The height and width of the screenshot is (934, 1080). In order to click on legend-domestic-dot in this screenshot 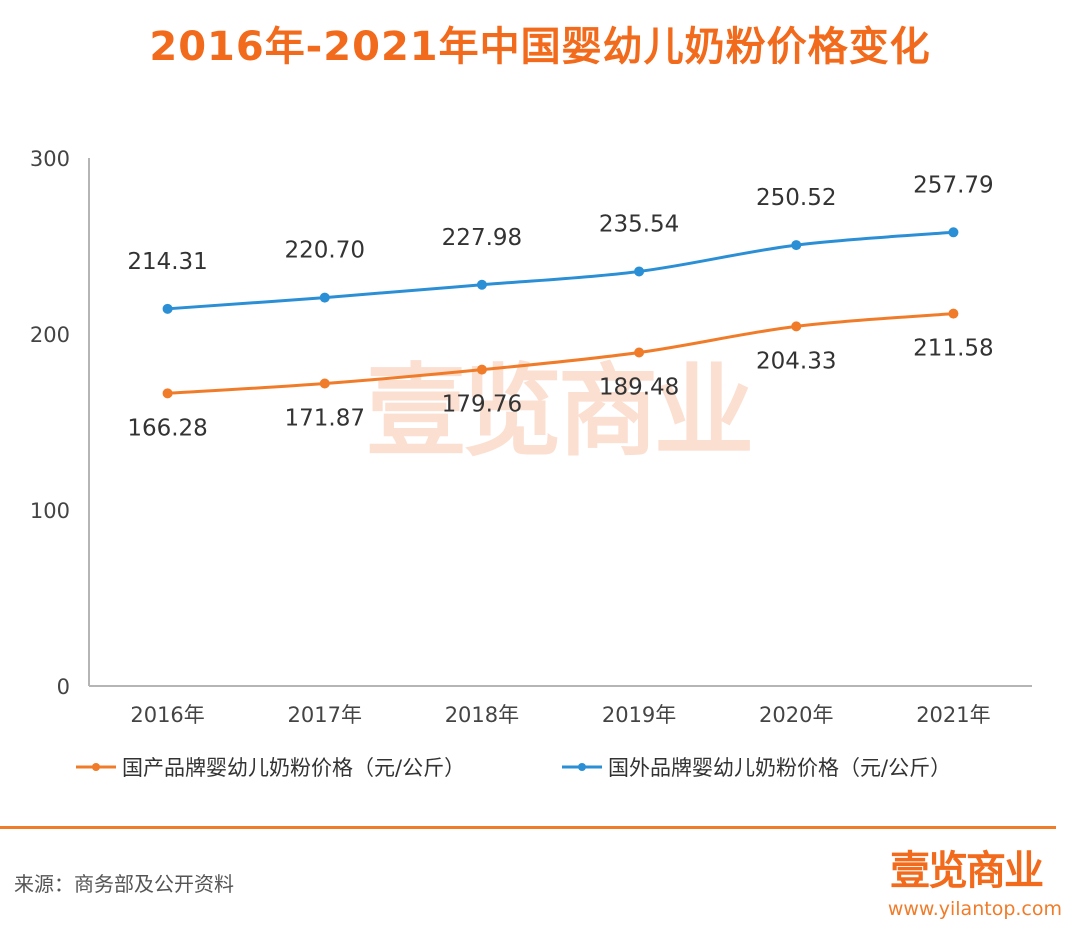, I will do `click(96, 767)`.